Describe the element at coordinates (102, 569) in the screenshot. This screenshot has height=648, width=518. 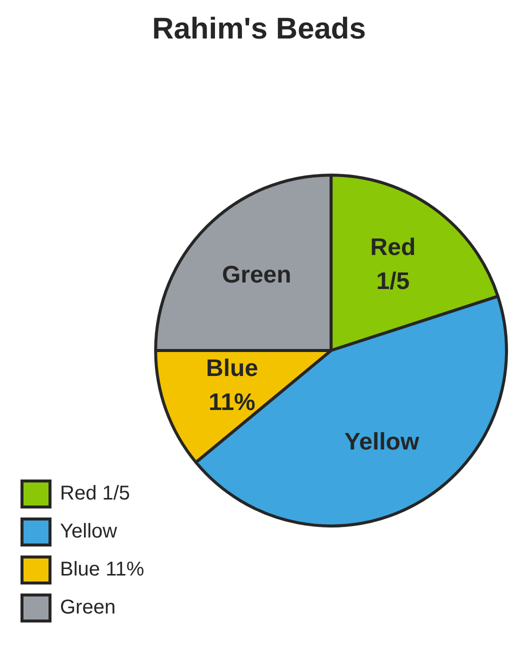
I see `legend-label: Blue 11%` at that location.